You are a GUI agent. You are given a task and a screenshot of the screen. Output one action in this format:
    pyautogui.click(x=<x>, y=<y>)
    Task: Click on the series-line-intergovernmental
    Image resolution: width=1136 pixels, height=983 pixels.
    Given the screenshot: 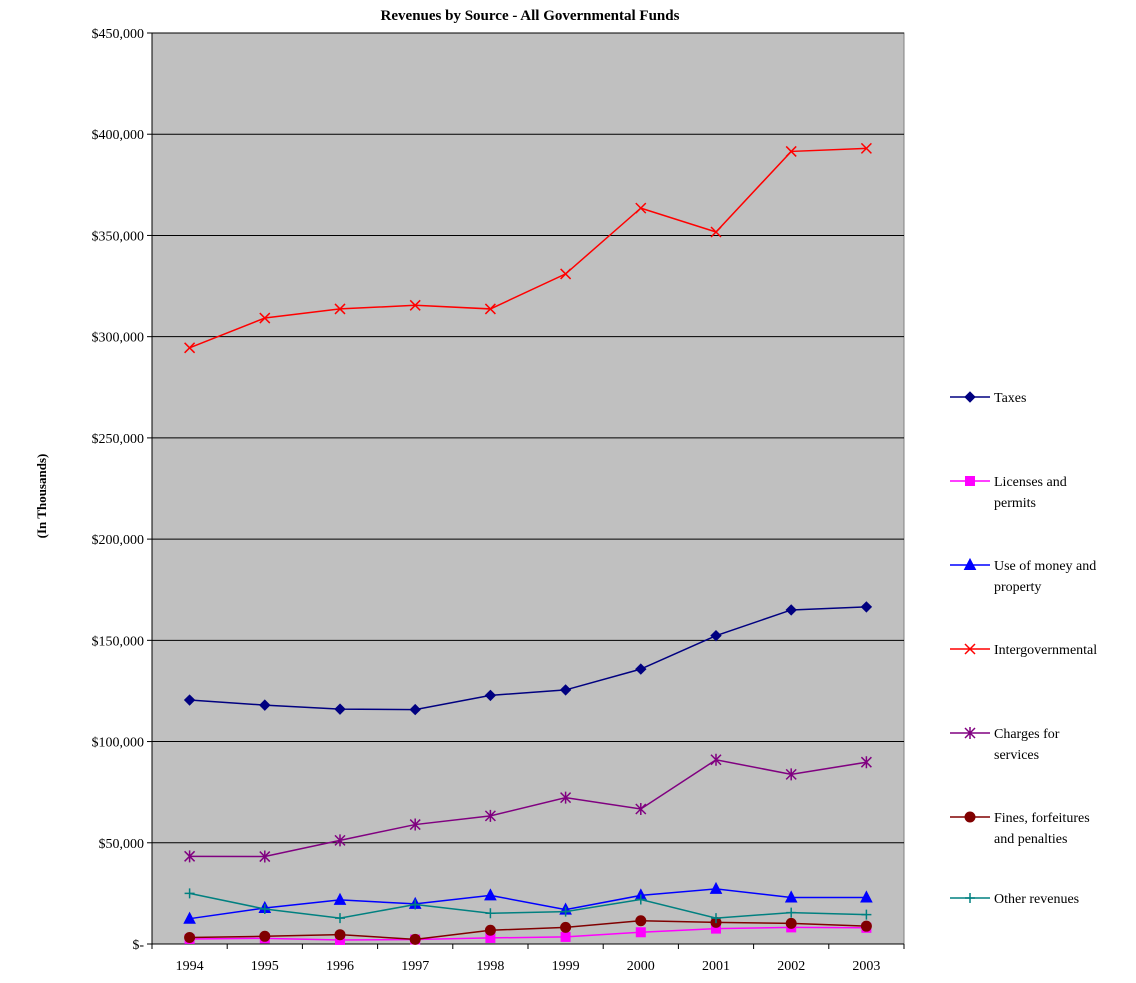 What is the action you would take?
    pyautogui.click(x=528, y=248)
    